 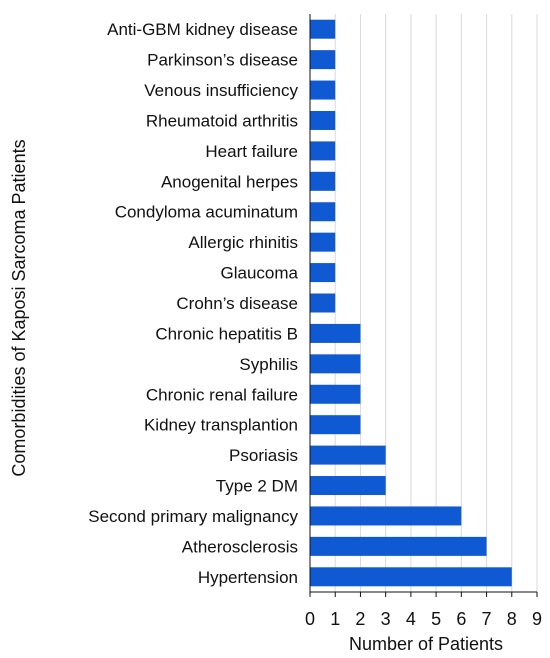 What do you see at coordinates (537, 619) in the screenshot?
I see `x-tick-label: 9` at bounding box center [537, 619].